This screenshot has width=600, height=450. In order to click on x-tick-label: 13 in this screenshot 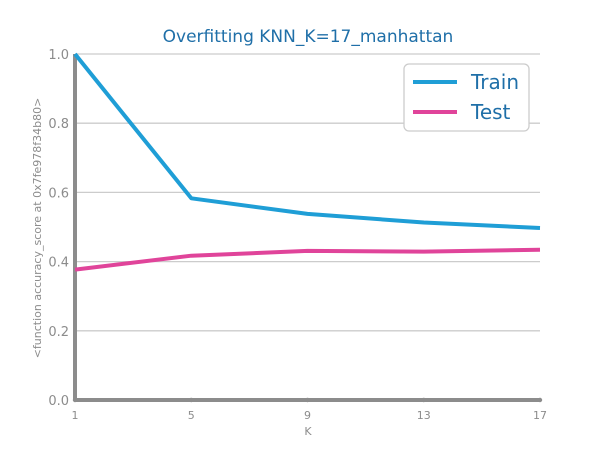, I will do `click(424, 415)`.